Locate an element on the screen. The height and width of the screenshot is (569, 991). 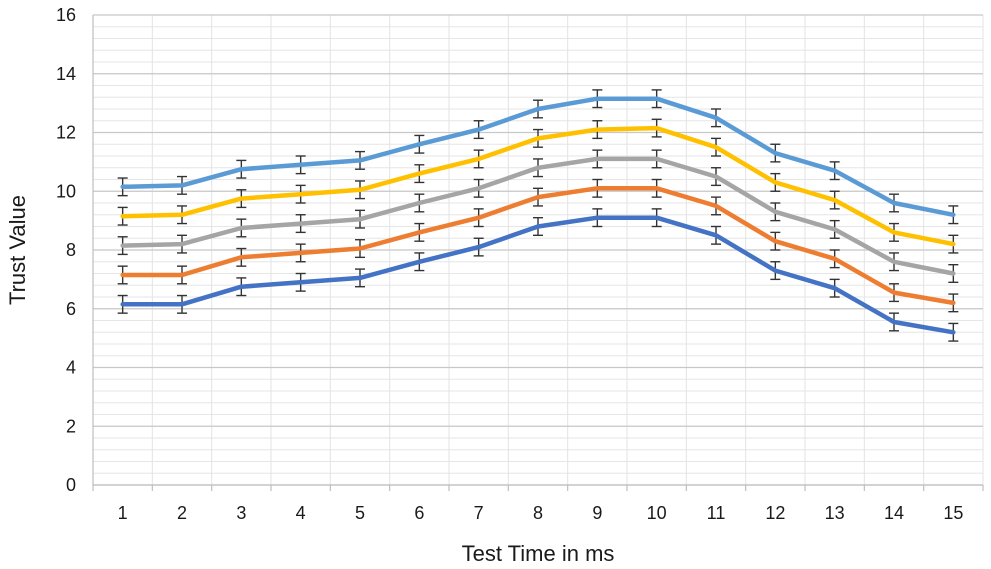
y-tick-label: 6 is located at coordinates (71, 309).